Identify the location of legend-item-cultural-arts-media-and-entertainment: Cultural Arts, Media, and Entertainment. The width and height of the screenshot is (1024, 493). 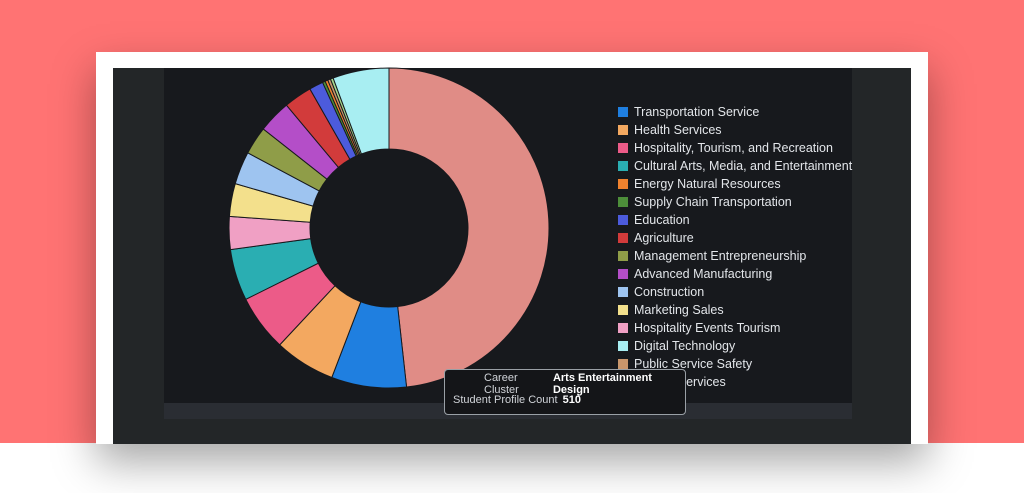
(738, 166).